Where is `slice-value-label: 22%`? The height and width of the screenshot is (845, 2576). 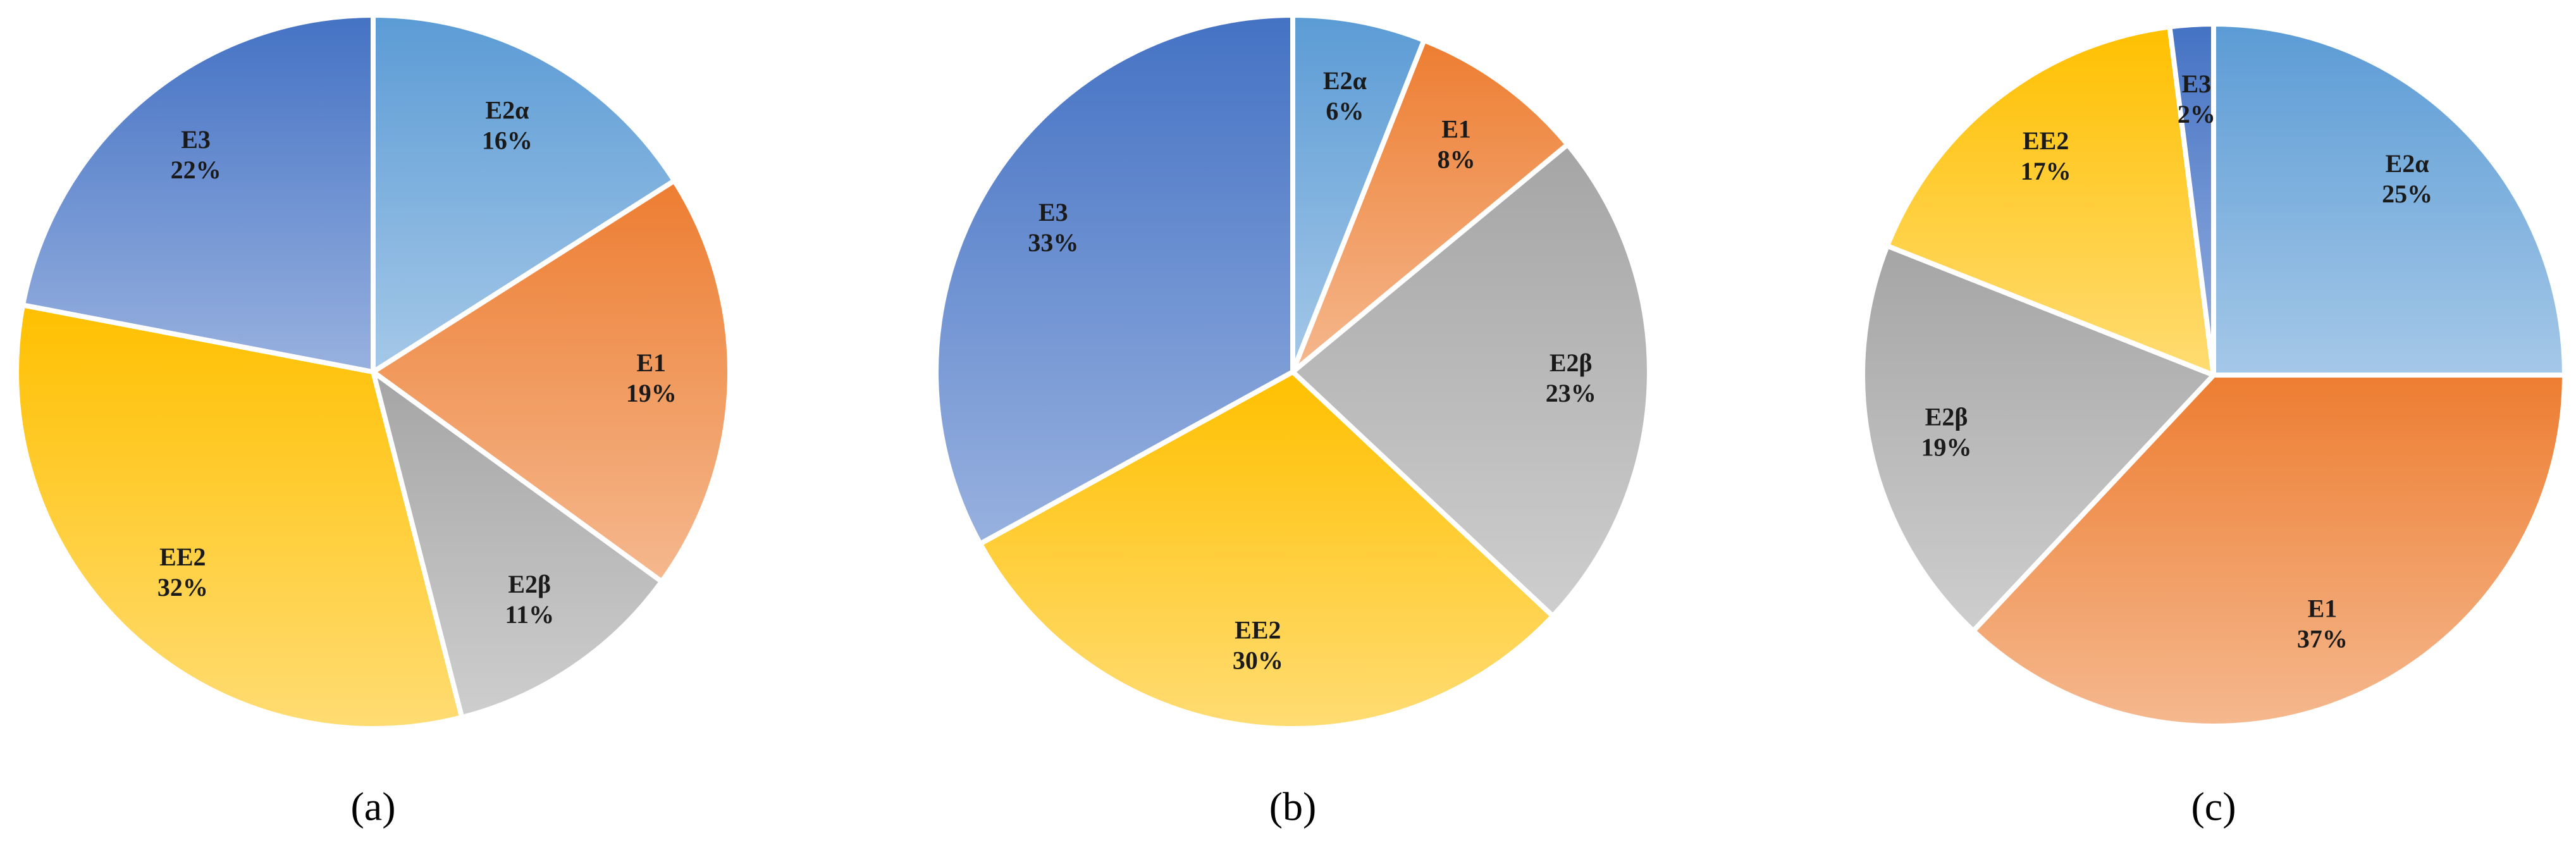 slice-value-label: 22% is located at coordinates (196, 170).